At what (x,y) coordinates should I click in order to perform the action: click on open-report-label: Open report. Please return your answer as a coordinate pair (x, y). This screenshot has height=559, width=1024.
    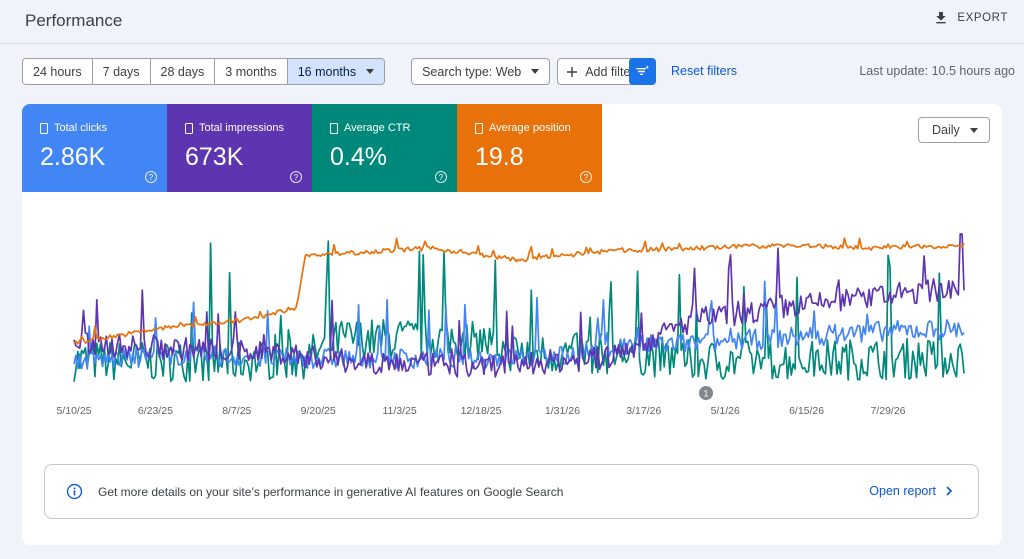
    Looking at the image, I should click on (902, 491).